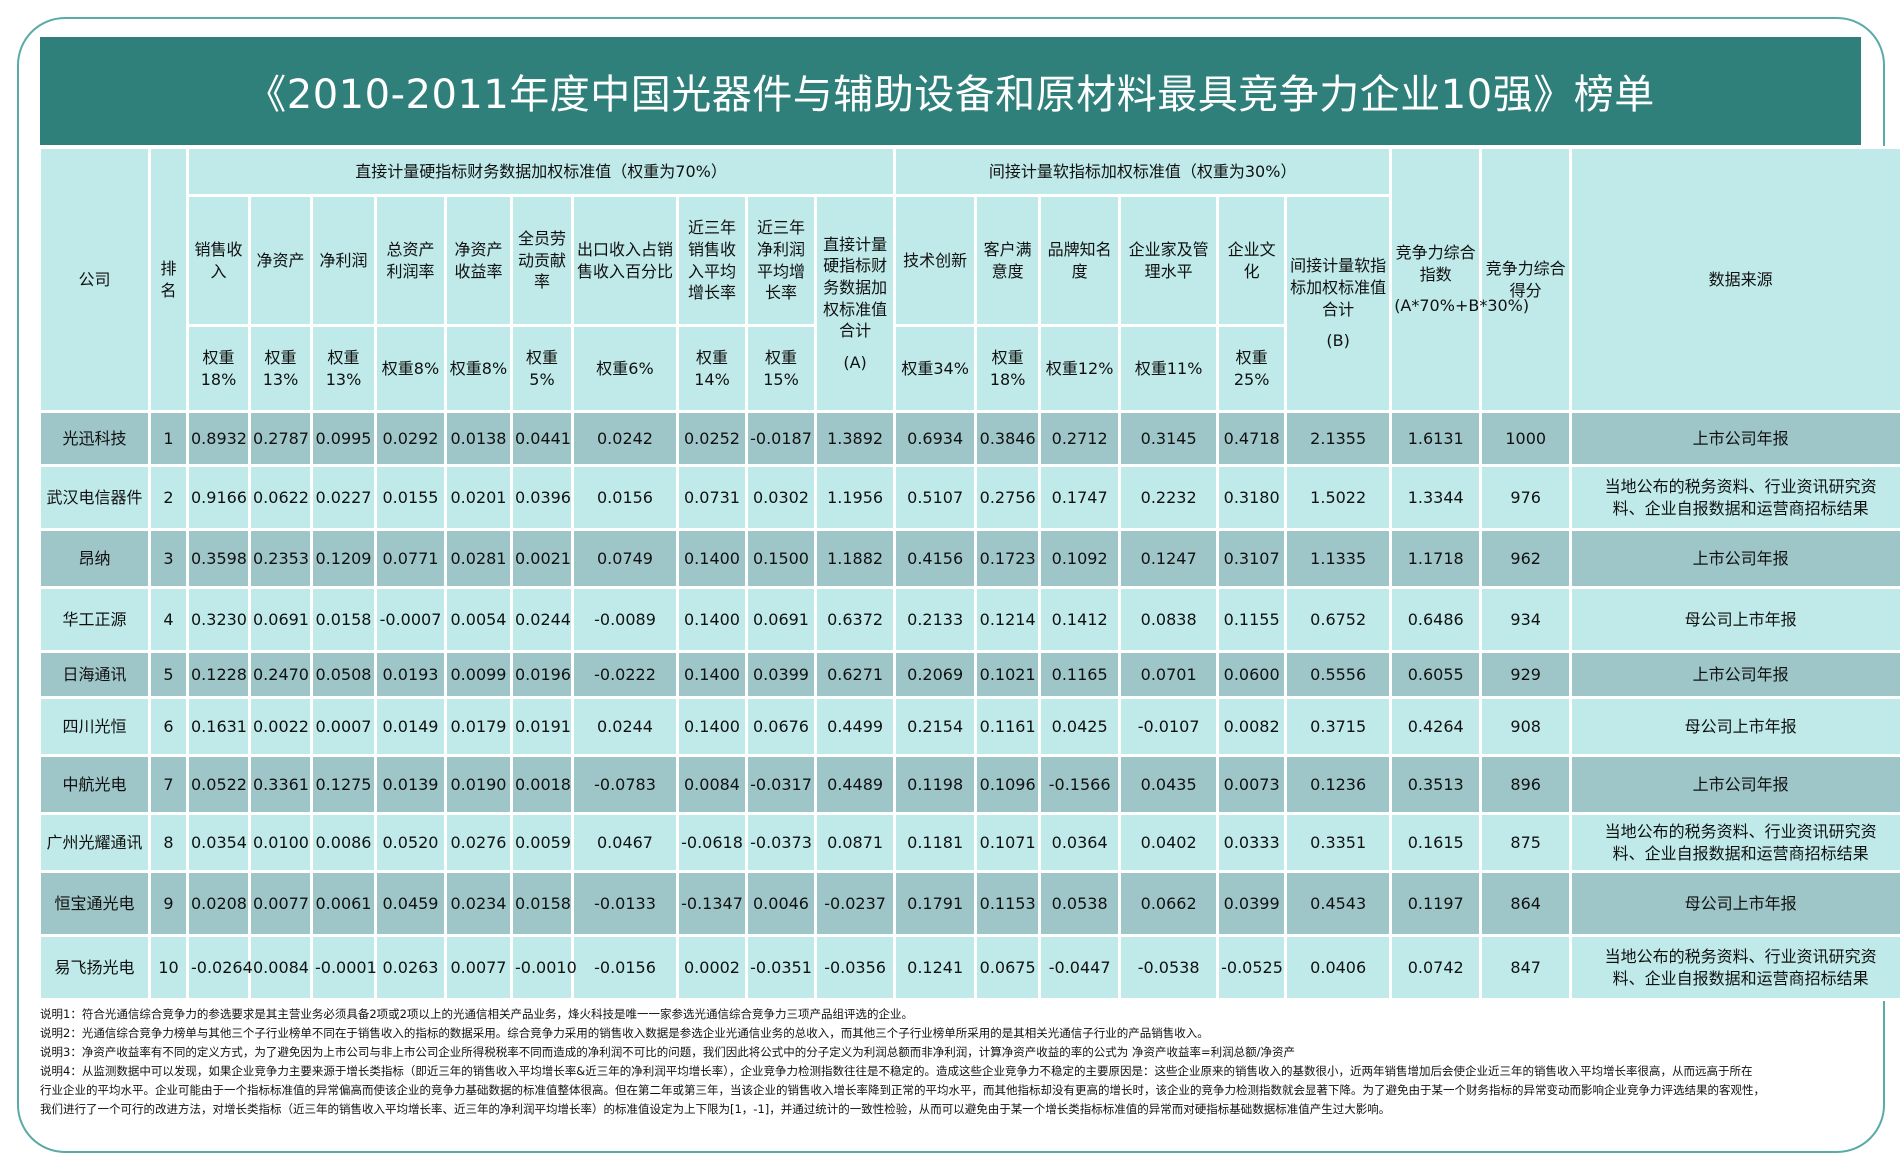  I want to click on rank-cell: 1, so click(168, 438).